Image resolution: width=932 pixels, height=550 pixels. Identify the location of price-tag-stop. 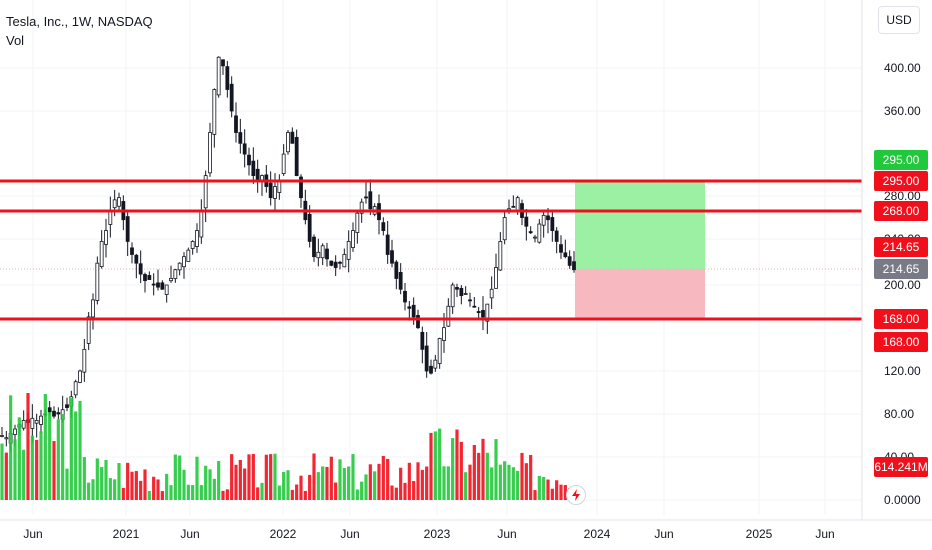
(901, 342).